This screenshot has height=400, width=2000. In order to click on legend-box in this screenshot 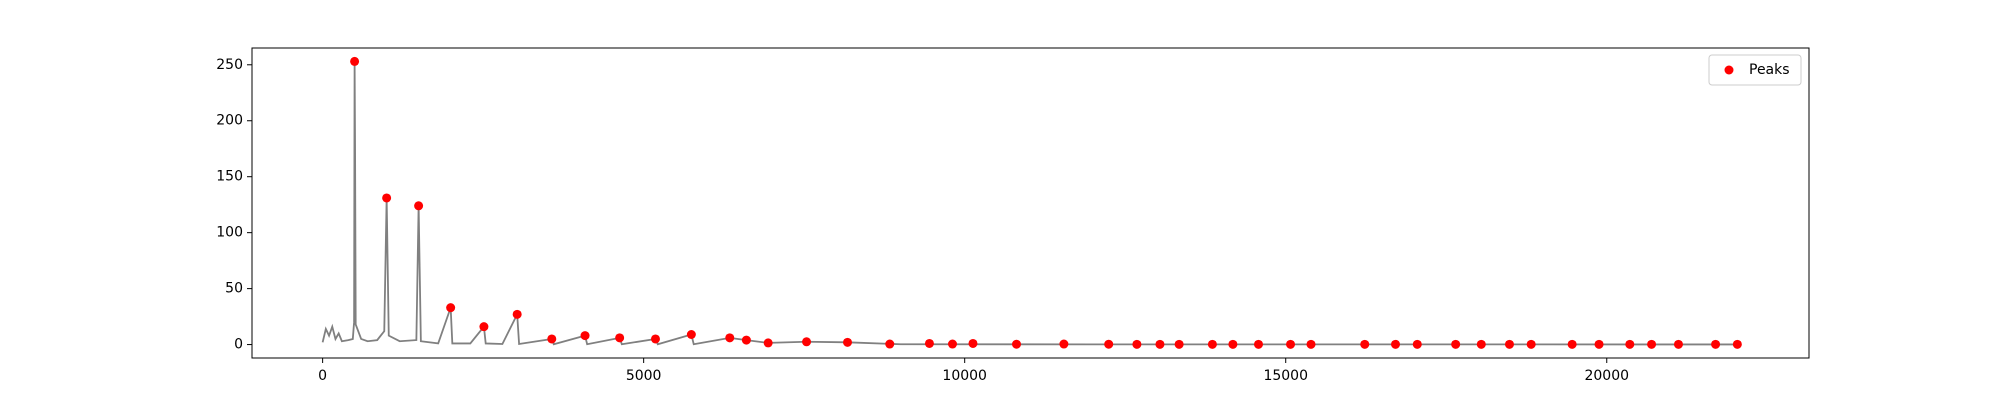, I will do `click(1755, 70)`.